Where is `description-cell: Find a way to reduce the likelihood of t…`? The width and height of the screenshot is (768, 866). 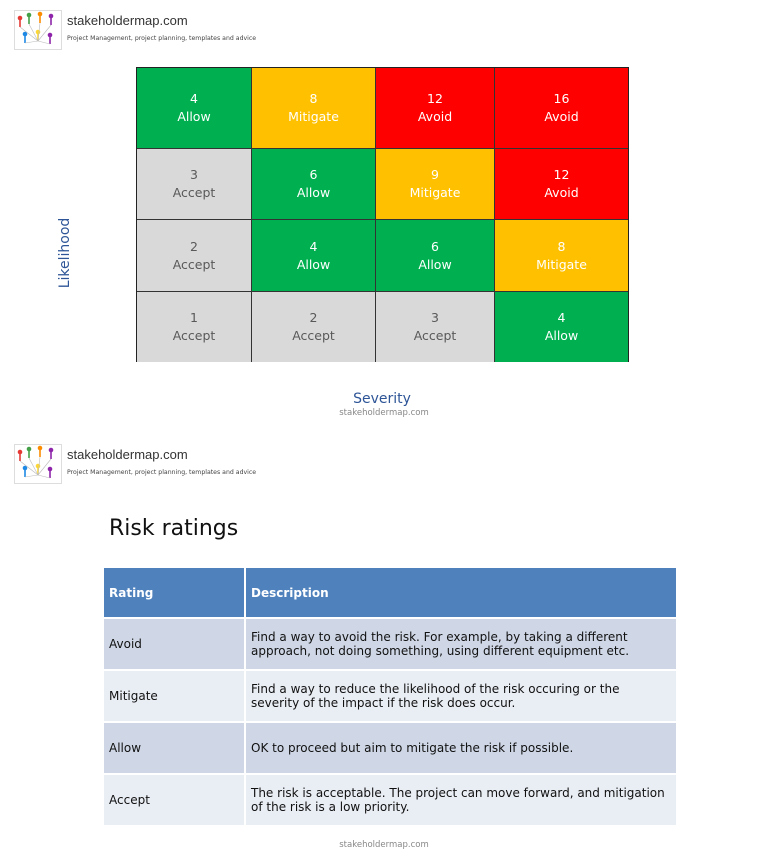 description-cell: Find a way to reduce the likelihood of t… is located at coordinates (461, 696).